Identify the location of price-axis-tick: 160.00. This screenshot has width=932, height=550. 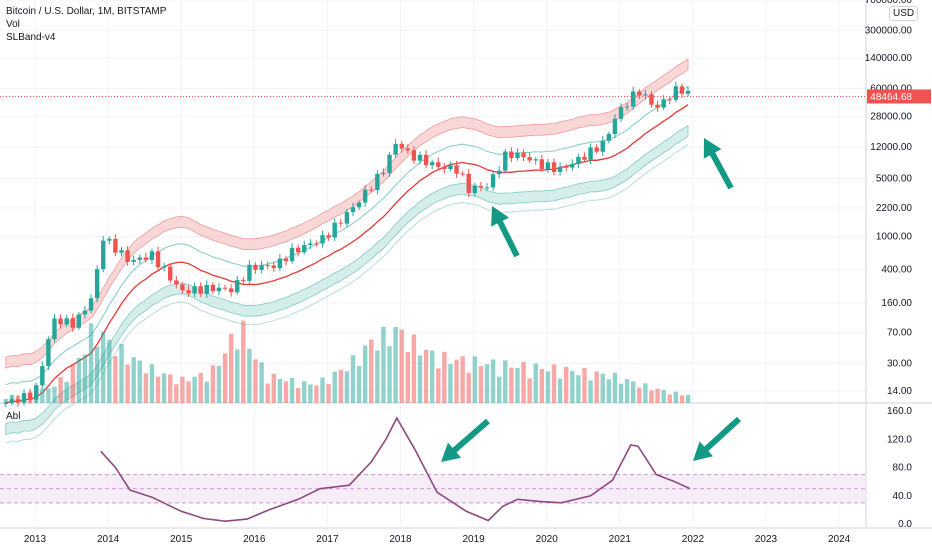
(896, 303).